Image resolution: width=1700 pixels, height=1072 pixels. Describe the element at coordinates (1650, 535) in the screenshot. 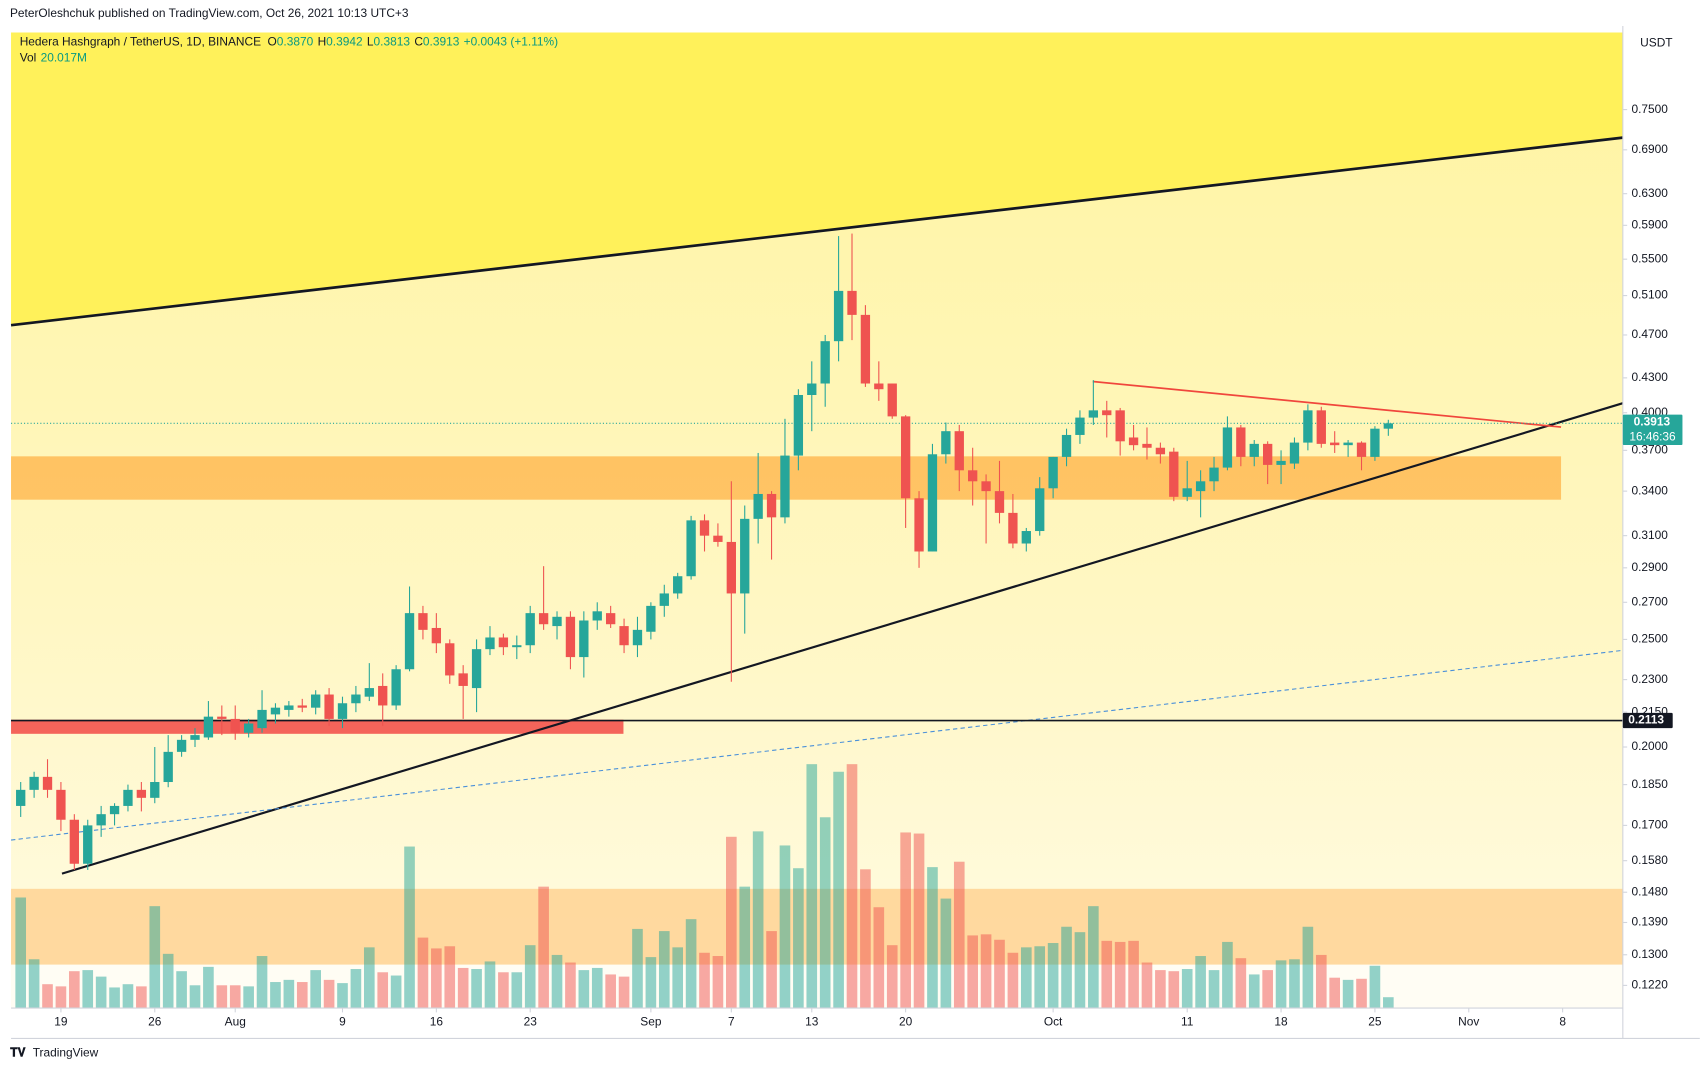

I see `y-tick-label: 0.3100` at that location.